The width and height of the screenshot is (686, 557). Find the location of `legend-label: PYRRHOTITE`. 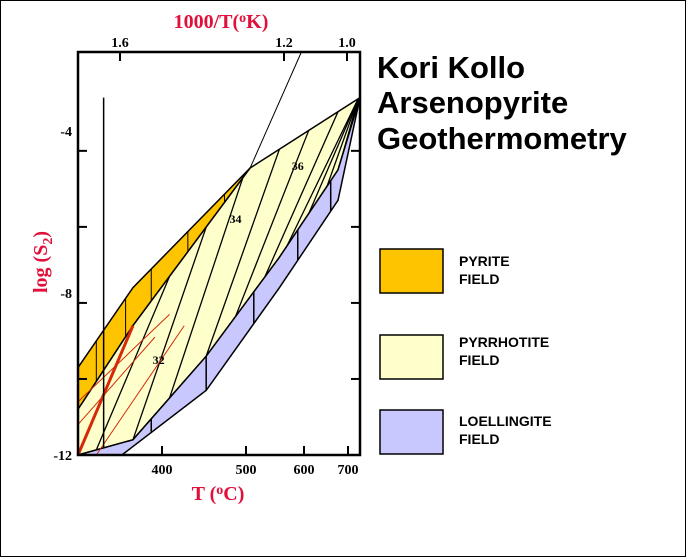

legend-label: PYRRHOTITE is located at coordinates (504, 342).